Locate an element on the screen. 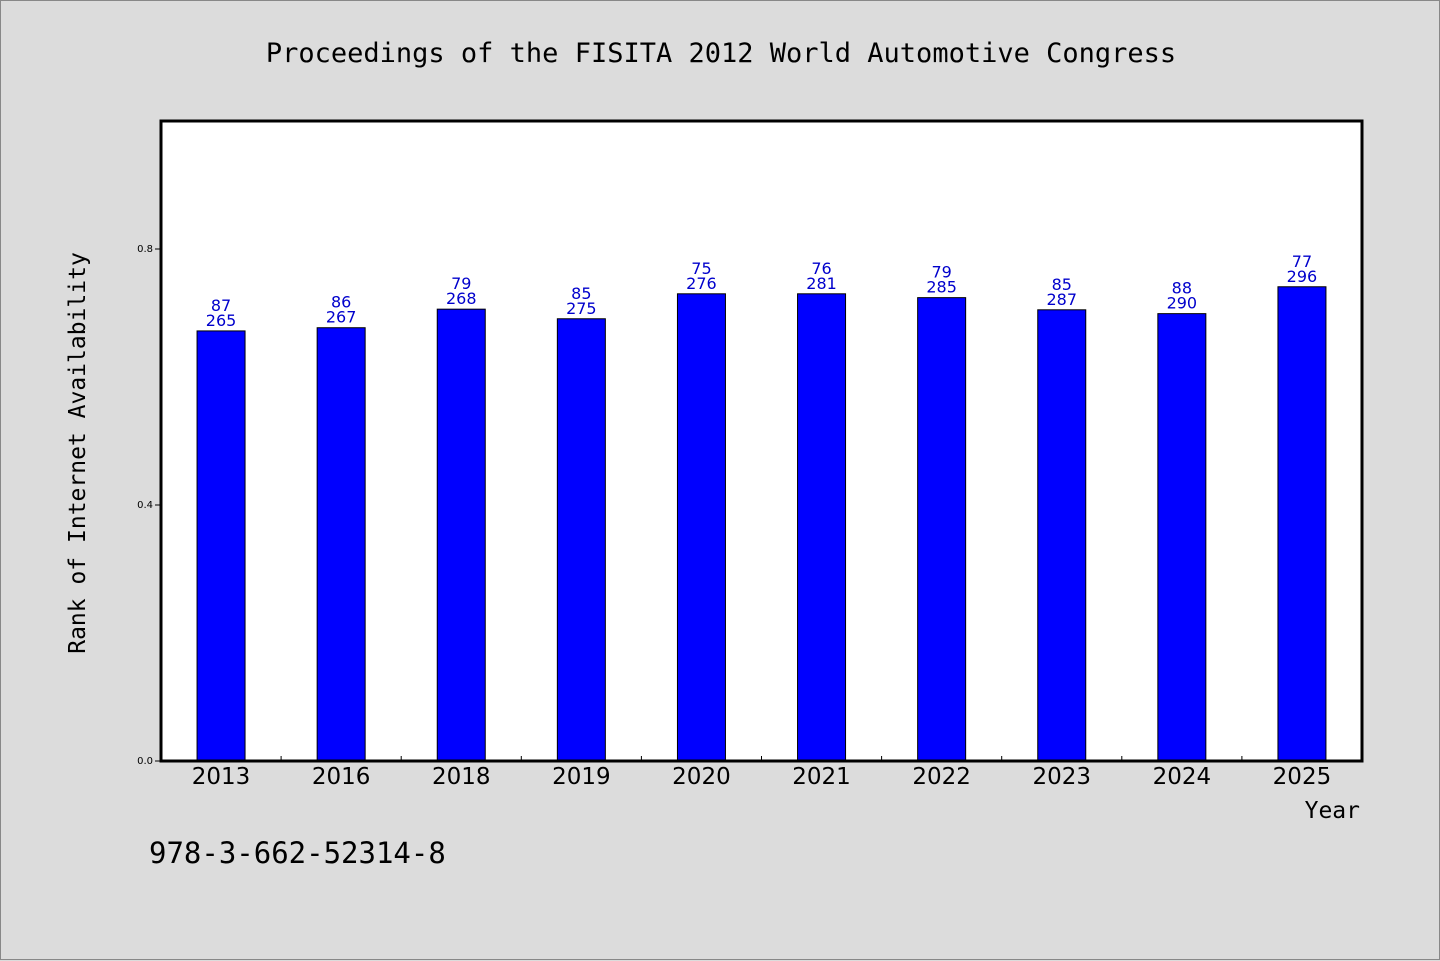  data-label-bottom: 276 is located at coordinates (701, 283).